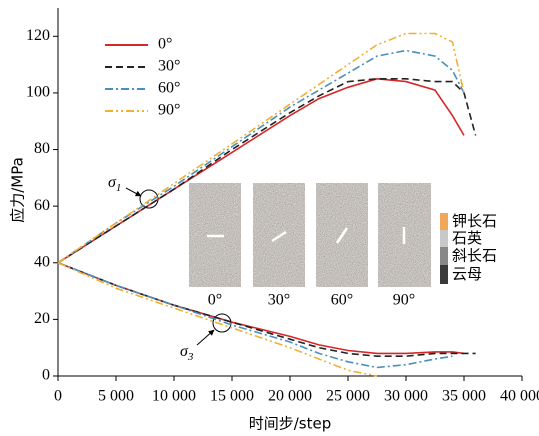 The height and width of the screenshot is (436, 539). Describe the element at coordinates (38, 92) in the screenshot. I see `y-tick-label: 100` at that location.